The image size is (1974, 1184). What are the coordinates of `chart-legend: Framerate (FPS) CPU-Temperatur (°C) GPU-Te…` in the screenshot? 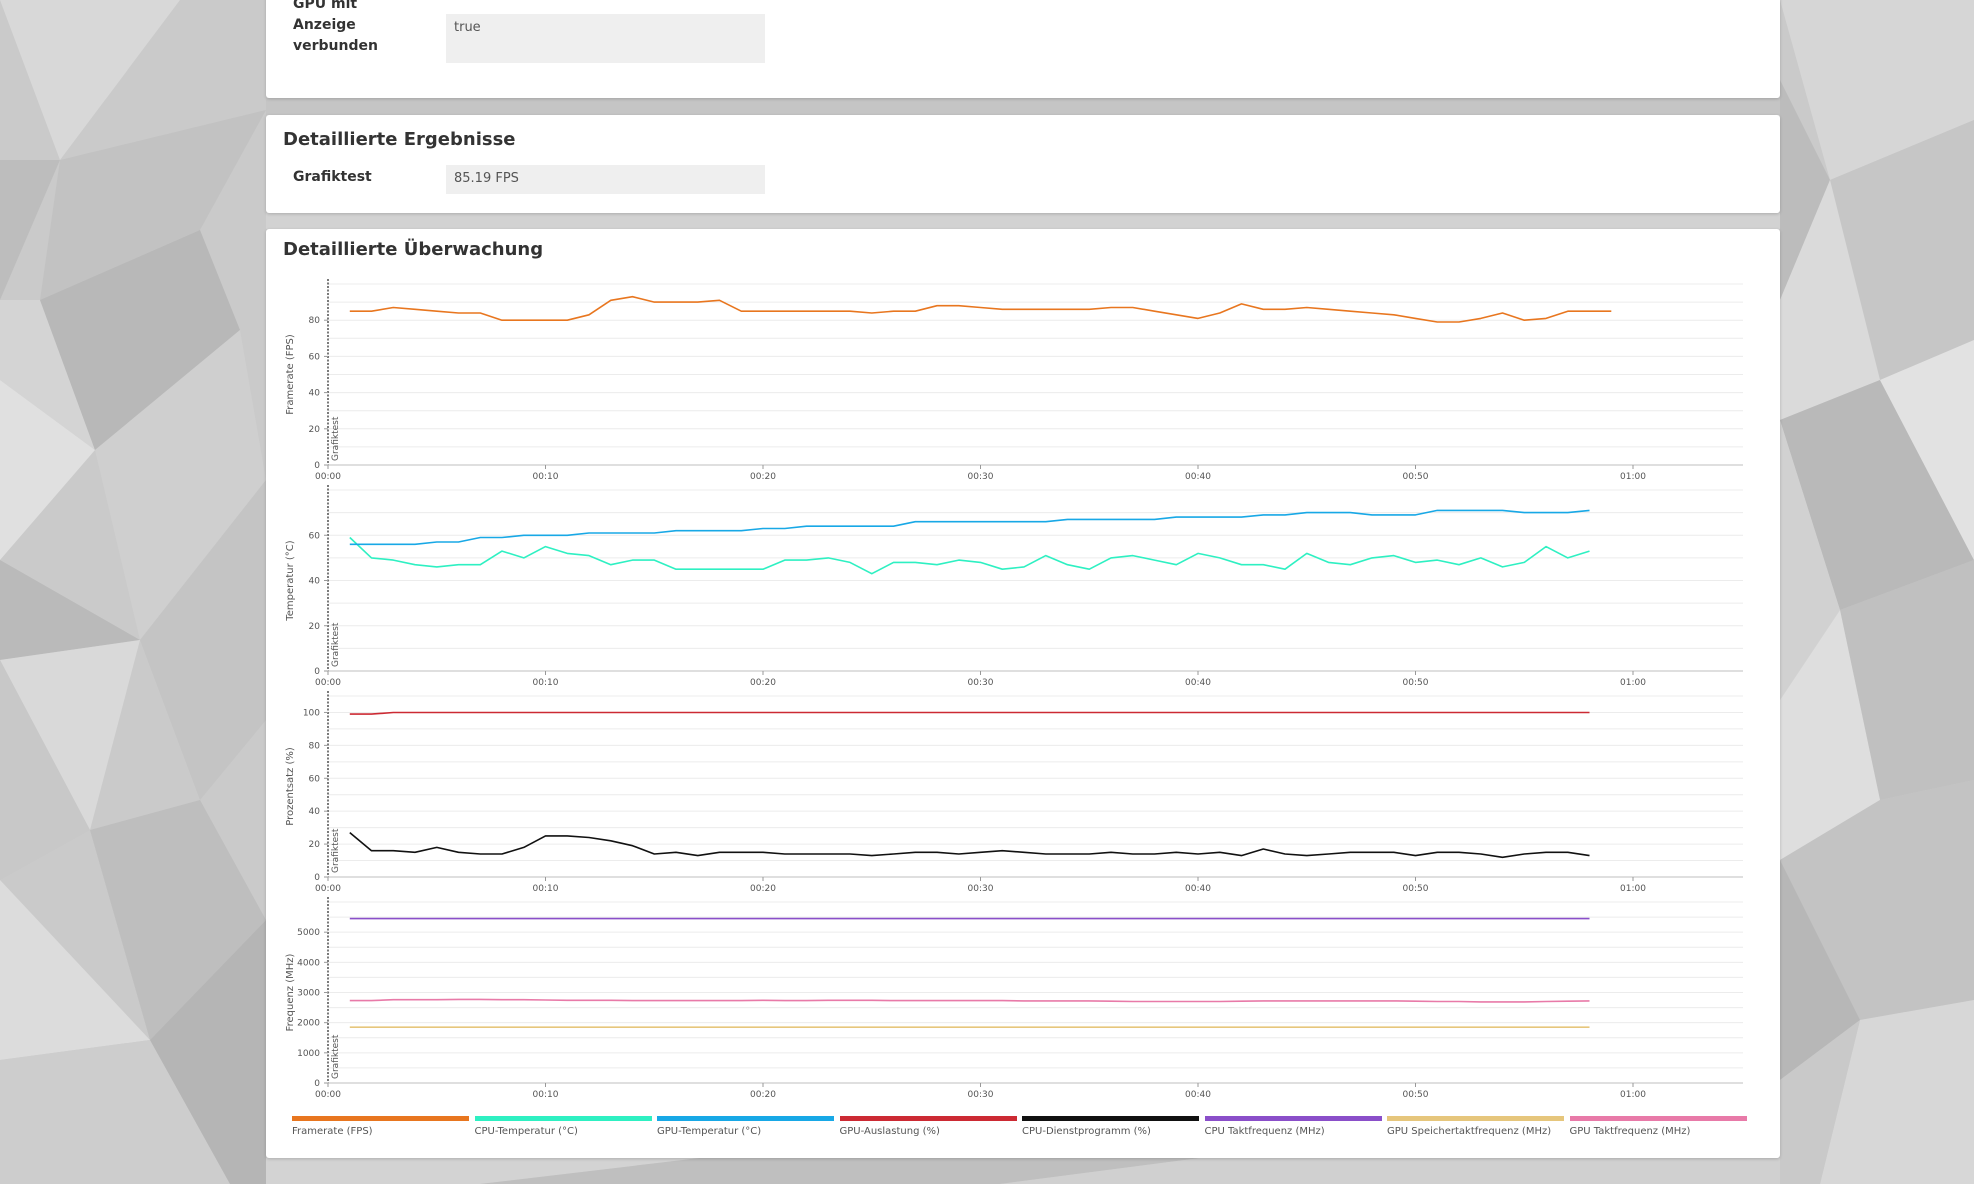 It's located at (1022, 1131).